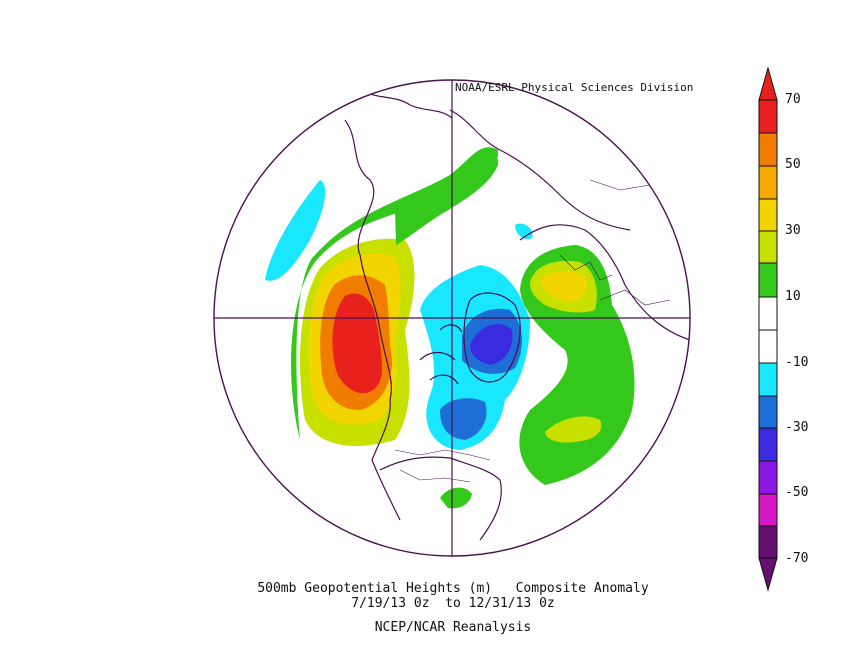 This screenshot has height=655, width=847. What do you see at coordinates (524, 231) in the screenshot?
I see `trough-neg10-arctic` at bounding box center [524, 231].